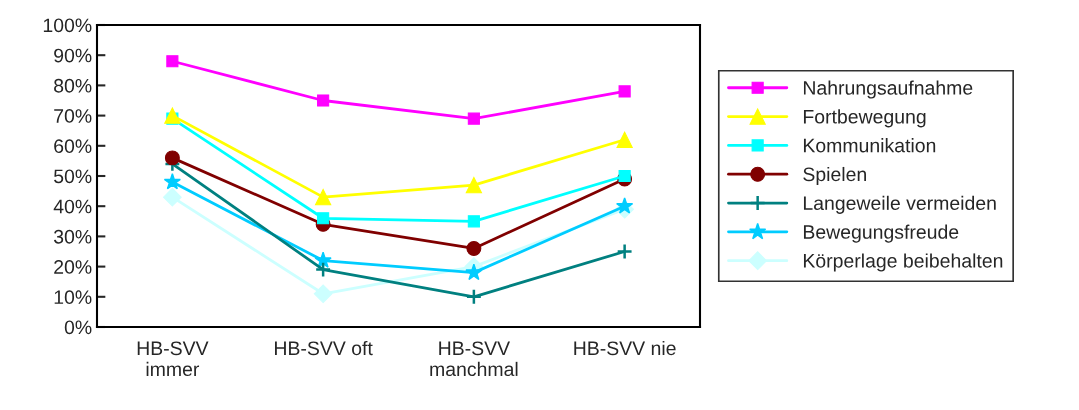 The width and height of the screenshot is (1079, 410). Describe the element at coordinates (881, 233) in the screenshot. I see `legend-label: Bewegungsfreude` at that location.